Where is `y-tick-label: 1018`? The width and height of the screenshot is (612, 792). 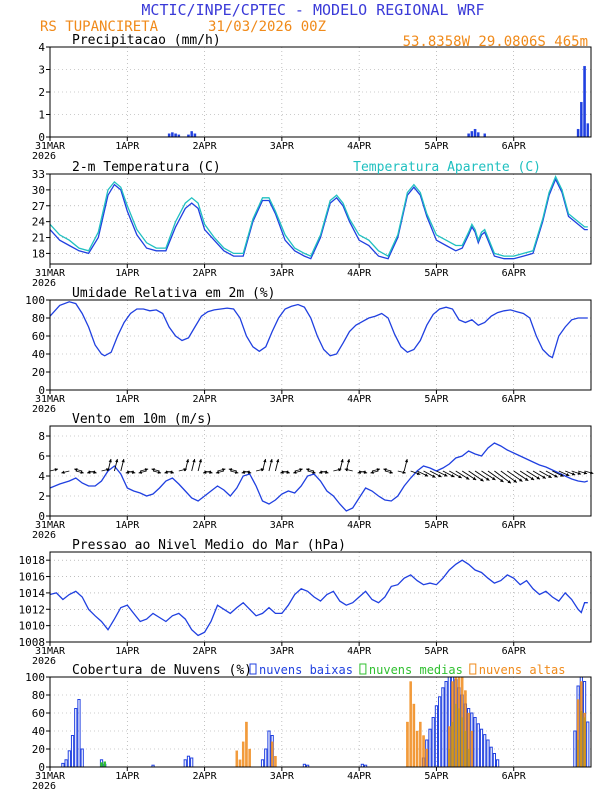
y-tick-label: 1018 is located at coordinates (32, 560).